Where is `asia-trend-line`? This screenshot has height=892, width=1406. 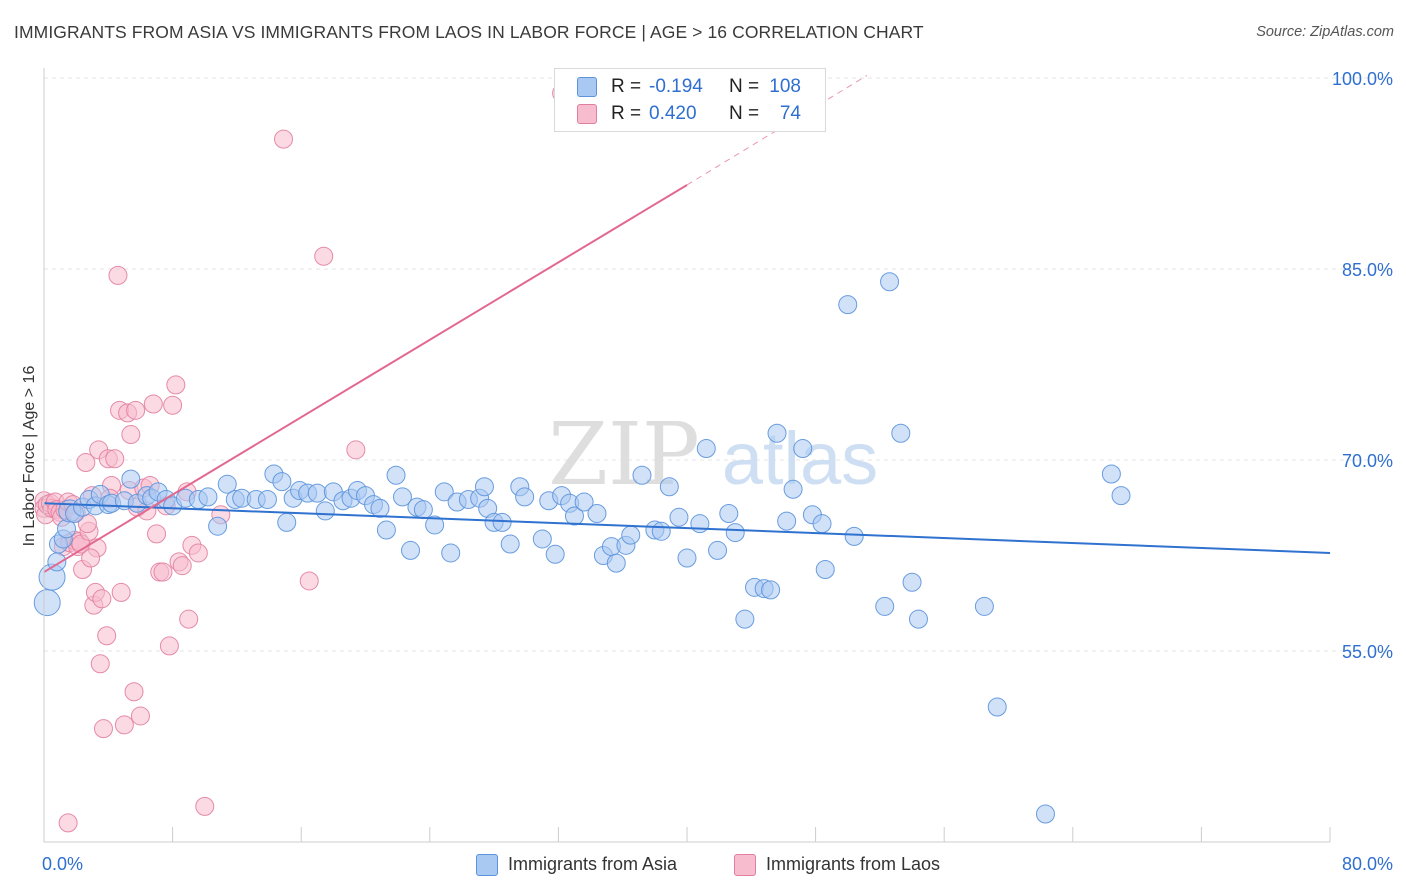
asia-trend-line is located at coordinates (687, 528).